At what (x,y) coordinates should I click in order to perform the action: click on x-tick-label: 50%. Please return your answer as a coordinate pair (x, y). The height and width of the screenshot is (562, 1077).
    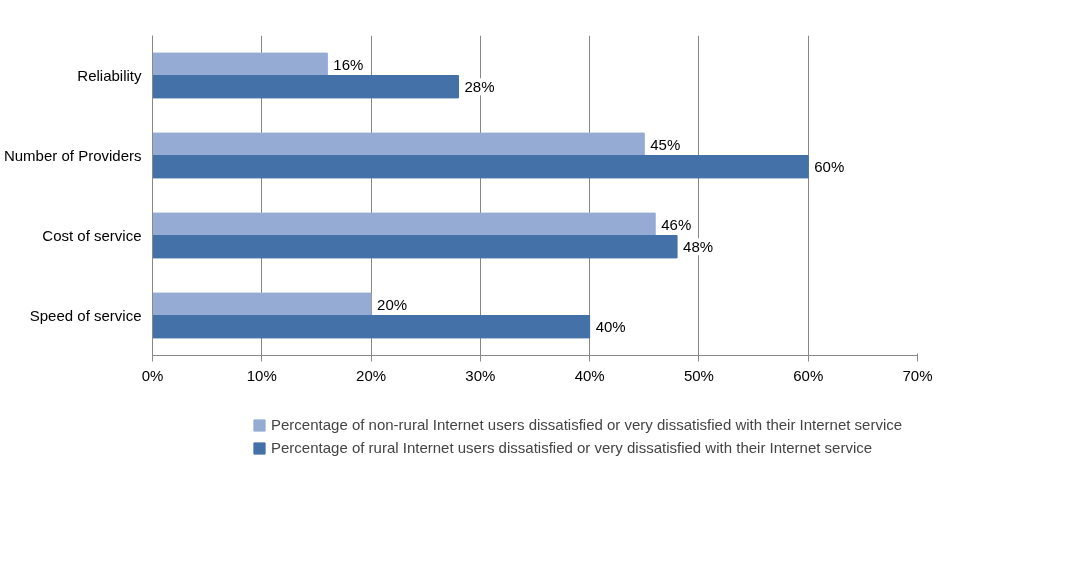
    Looking at the image, I should click on (698, 375).